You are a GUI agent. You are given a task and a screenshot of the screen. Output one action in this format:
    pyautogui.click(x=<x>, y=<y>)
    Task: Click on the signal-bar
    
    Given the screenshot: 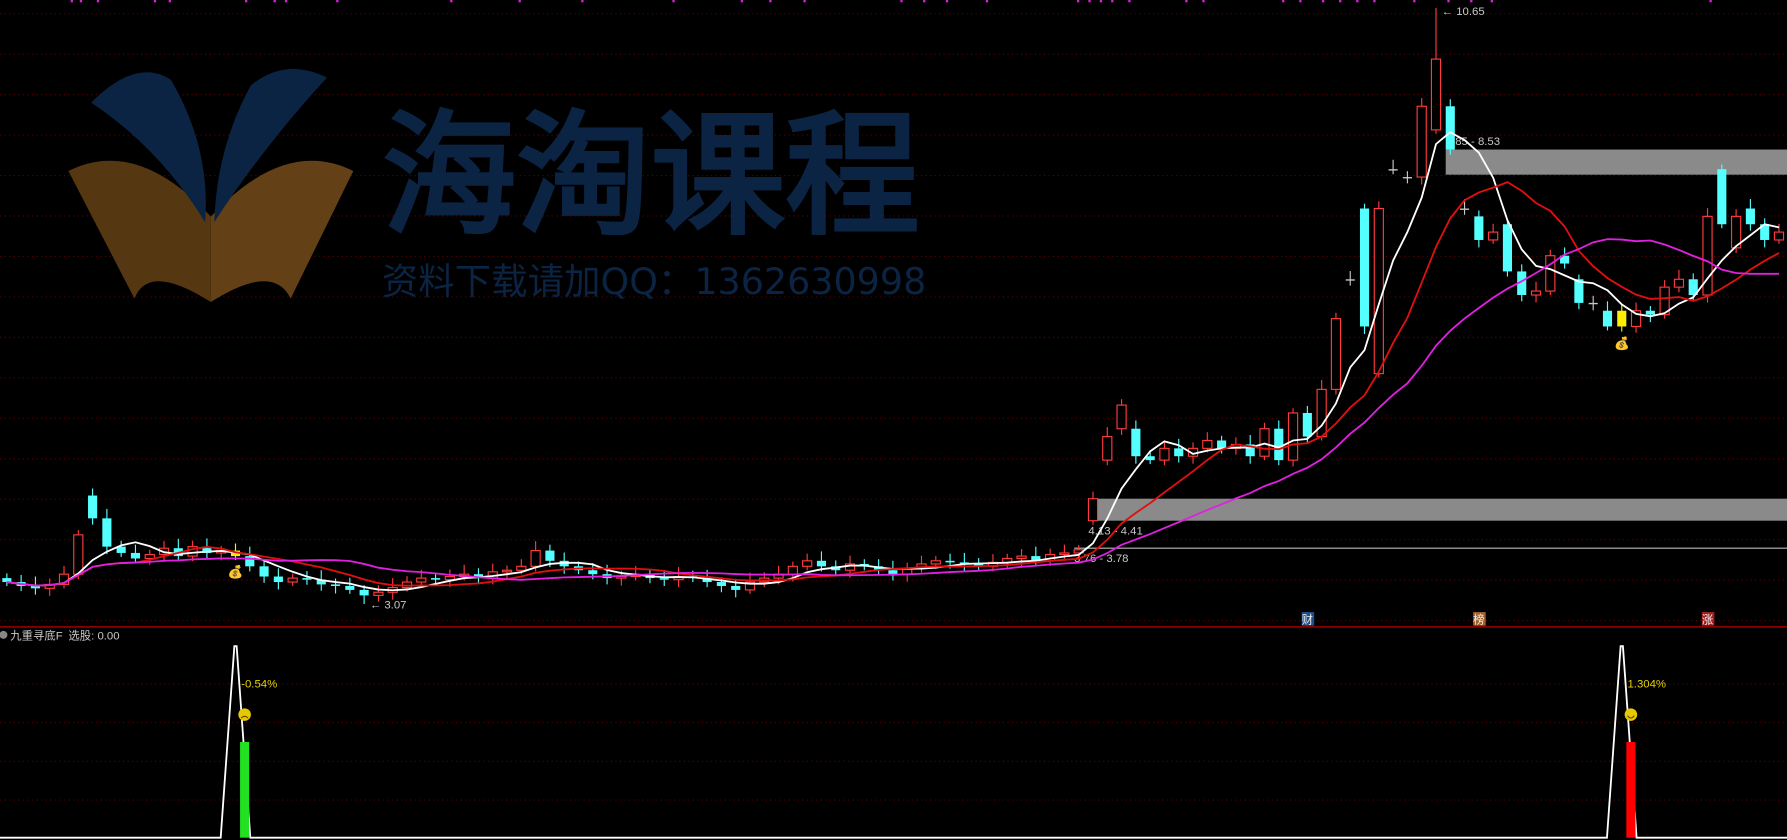 What is the action you would take?
    pyautogui.click(x=1631, y=789)
    